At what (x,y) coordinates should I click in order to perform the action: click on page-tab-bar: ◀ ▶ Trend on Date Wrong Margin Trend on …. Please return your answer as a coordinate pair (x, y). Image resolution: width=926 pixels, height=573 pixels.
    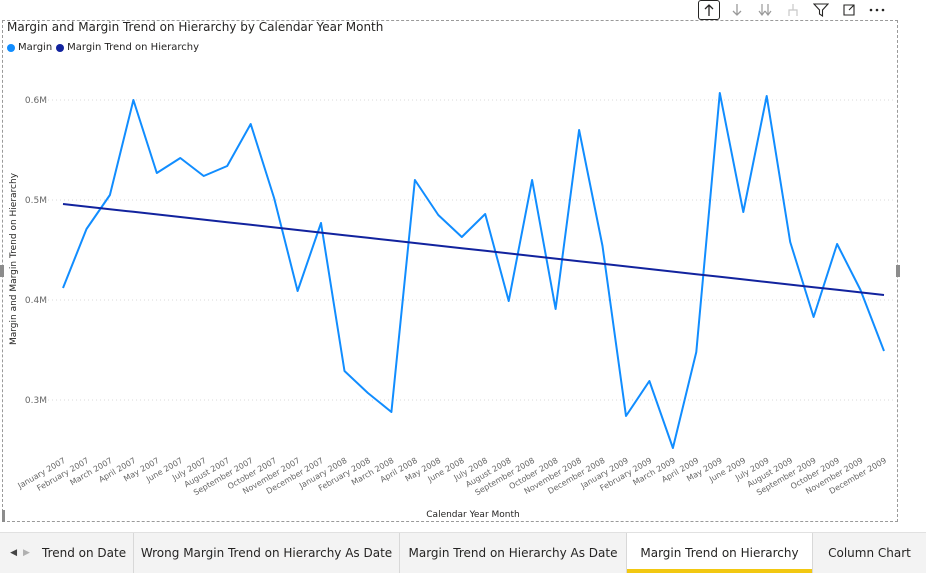
    Looking at the image, I should click on (463, 552).